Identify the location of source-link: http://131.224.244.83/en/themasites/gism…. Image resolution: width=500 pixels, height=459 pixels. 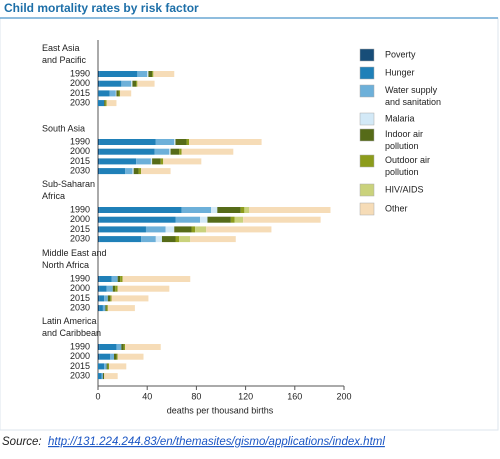
(216, 442).